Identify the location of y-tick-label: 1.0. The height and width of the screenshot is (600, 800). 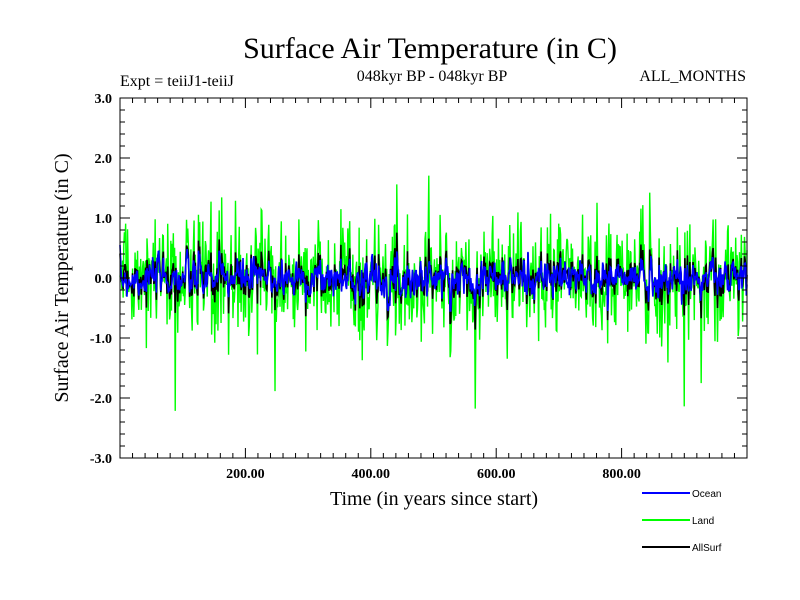
(104, 219).